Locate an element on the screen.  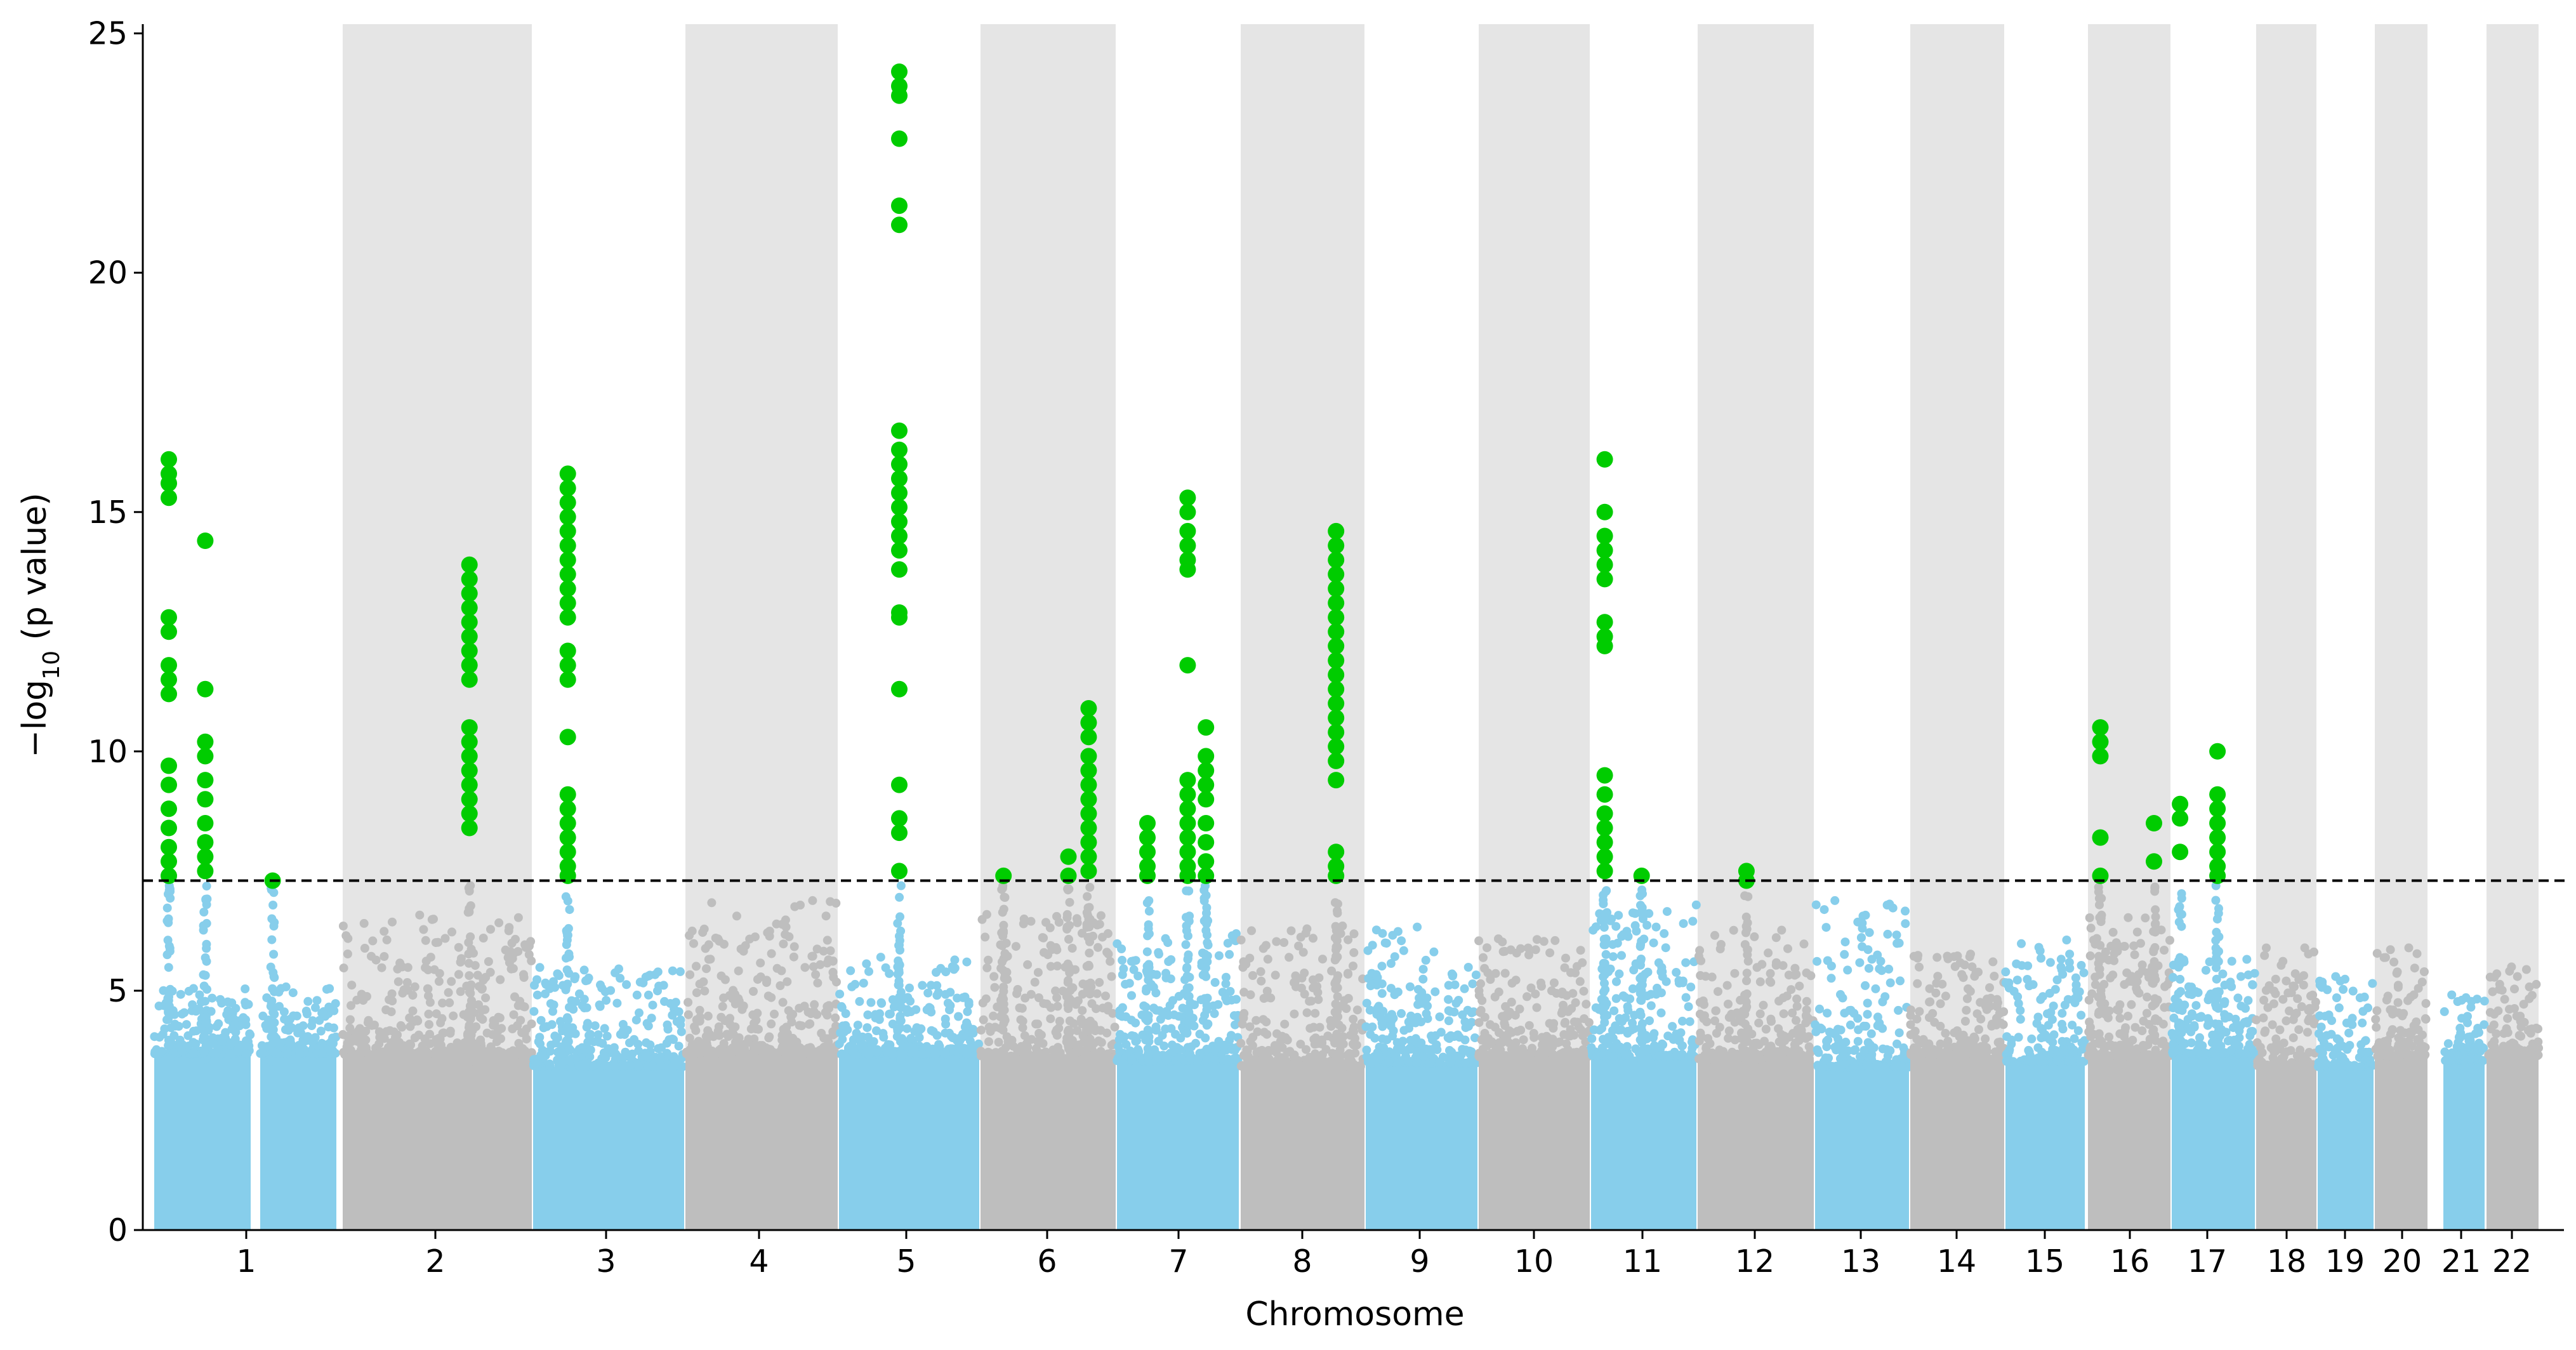
chromosome-4-points is located at coordinates (762, 1063).